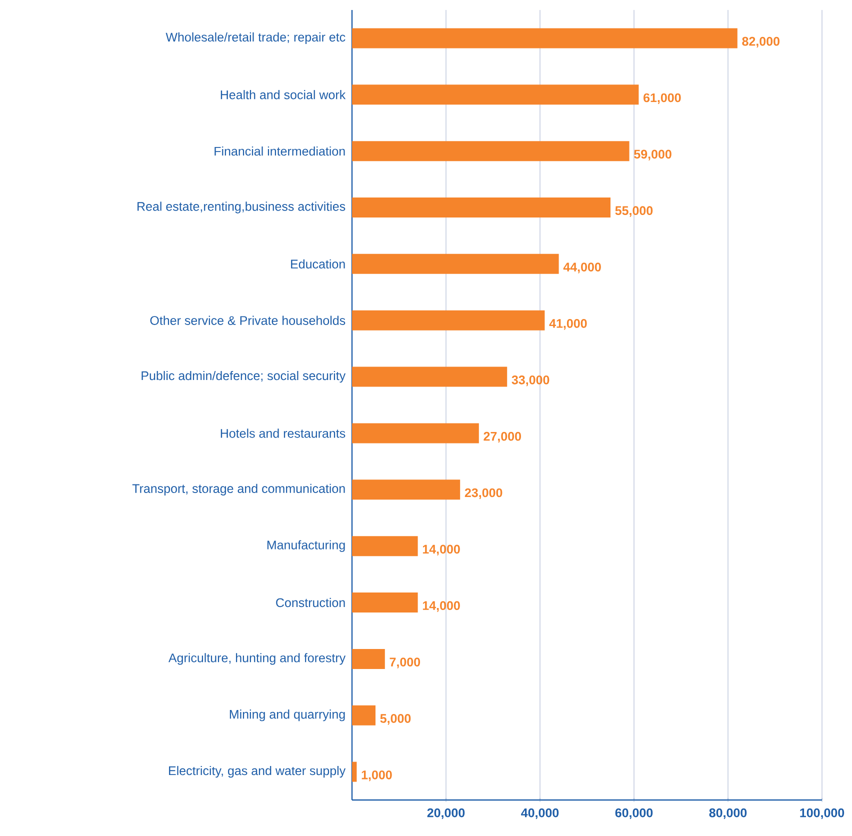 The image size is (852, 836). I want to click on data-label: 55,000, so click(634, 211).